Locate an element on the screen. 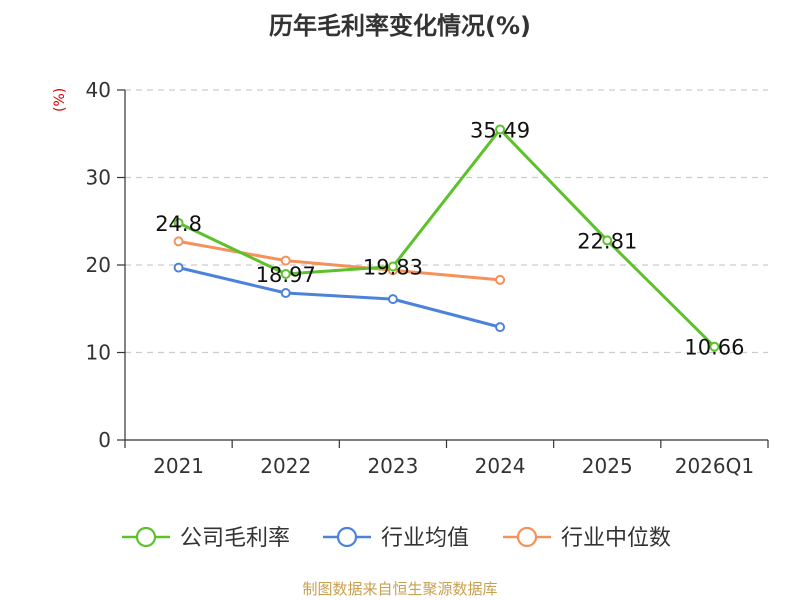  data-label-2026Q1: 10.66 is located at coordinates (714, 348).